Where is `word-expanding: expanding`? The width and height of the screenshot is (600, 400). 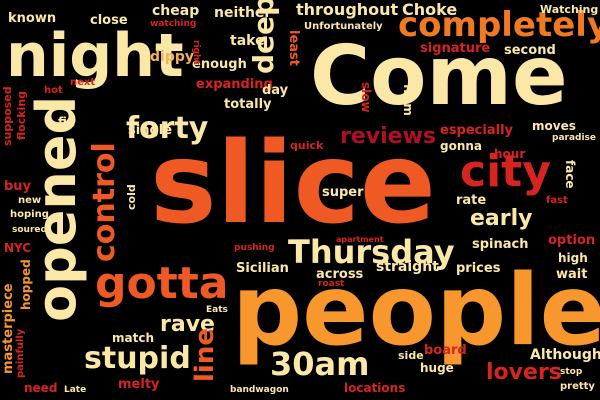 word-expanding: expanding is located at coordinates (234, 84).